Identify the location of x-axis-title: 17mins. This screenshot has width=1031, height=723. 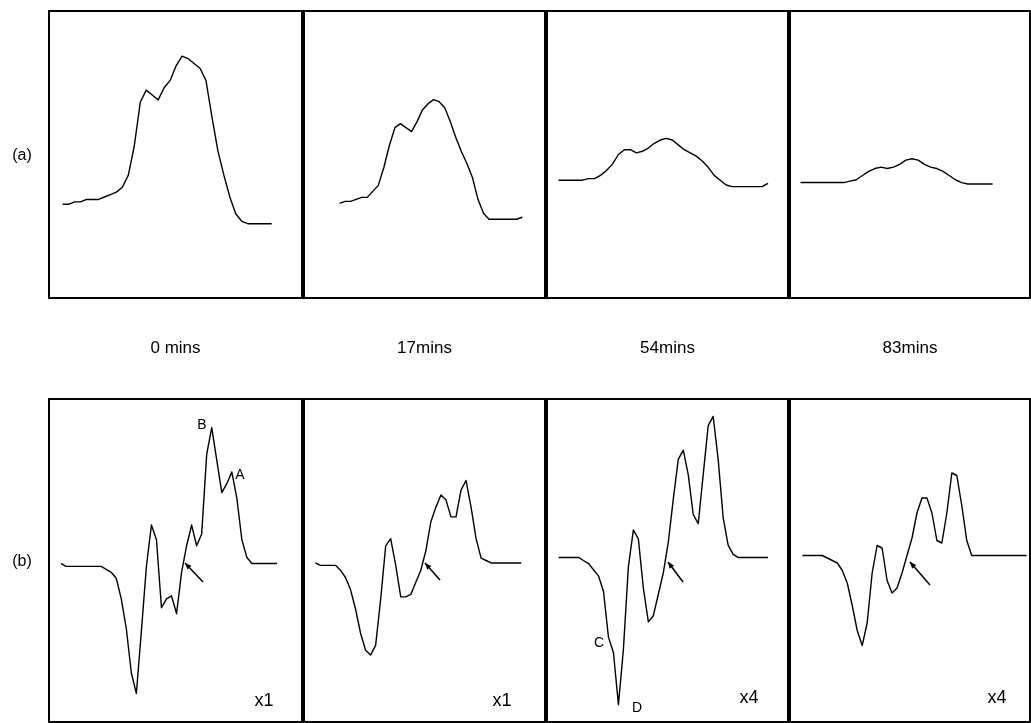
(424, 348).